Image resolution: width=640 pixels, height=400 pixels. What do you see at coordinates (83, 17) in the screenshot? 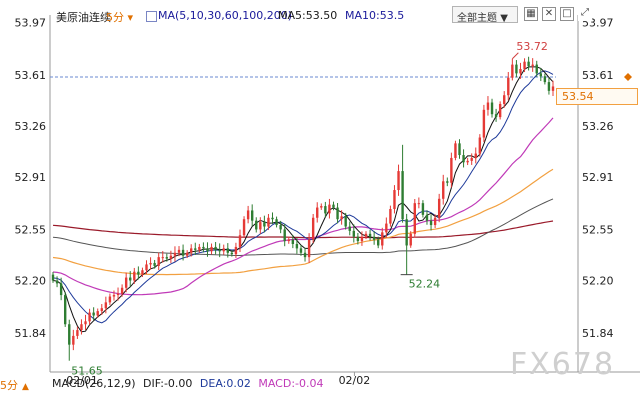
I see `symbol-name: 美原油连续` at bounding box center [83, 17].